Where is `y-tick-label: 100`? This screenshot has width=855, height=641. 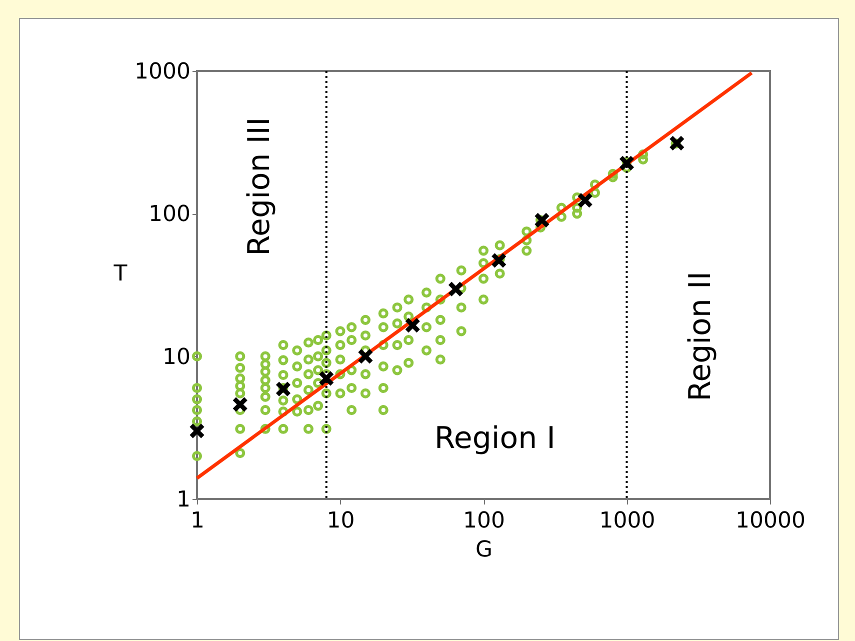
y-tick-label: 100 is located at coordinates (169, 215).